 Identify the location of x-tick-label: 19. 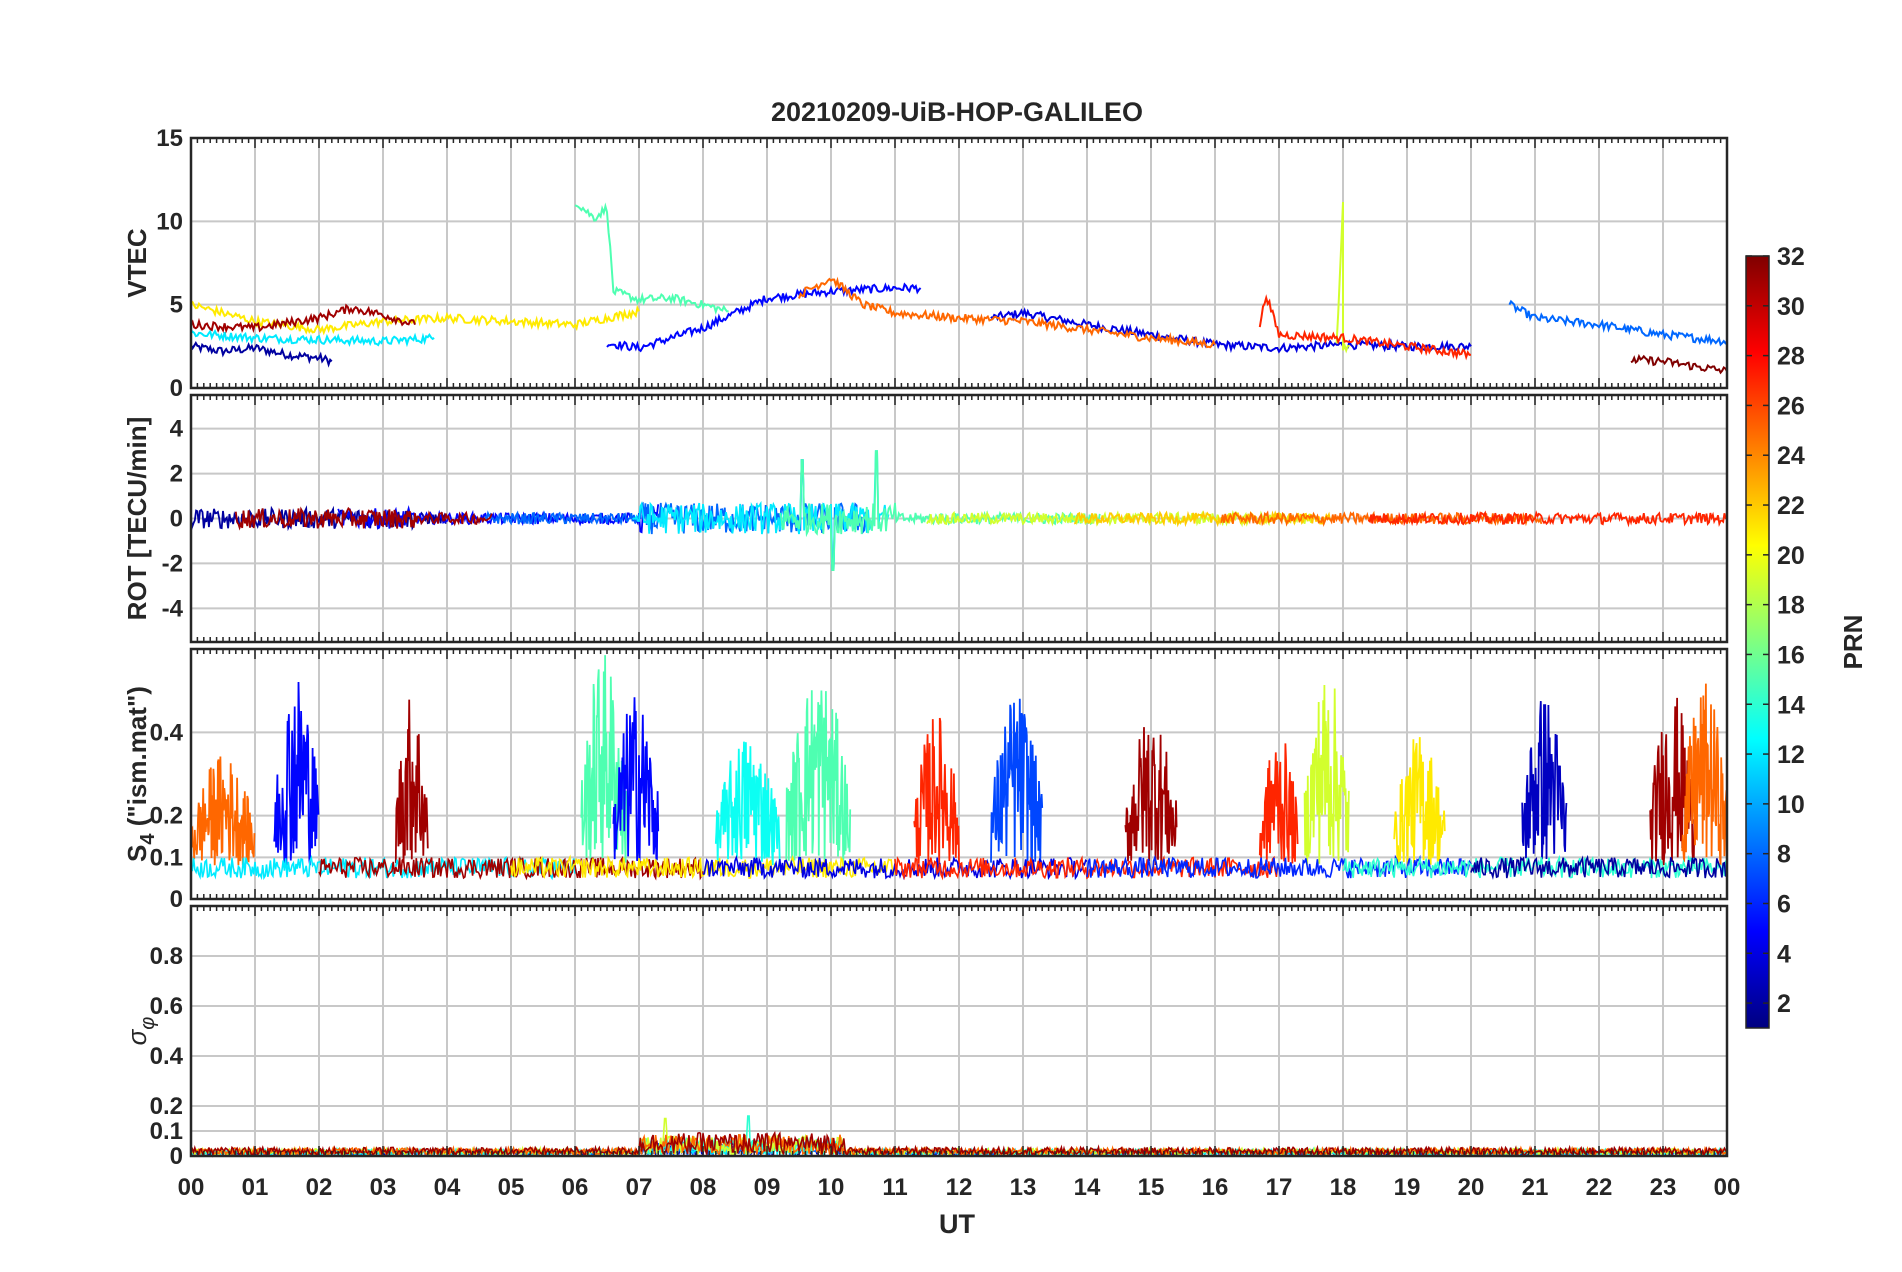
(1407, 1187).